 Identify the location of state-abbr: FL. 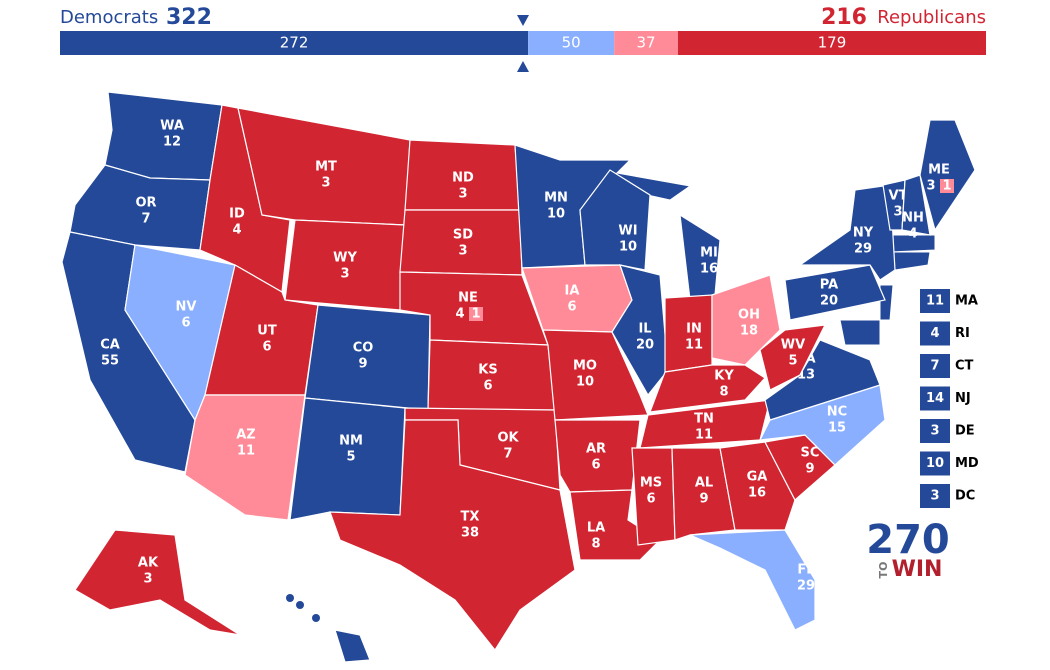
(805, 570).